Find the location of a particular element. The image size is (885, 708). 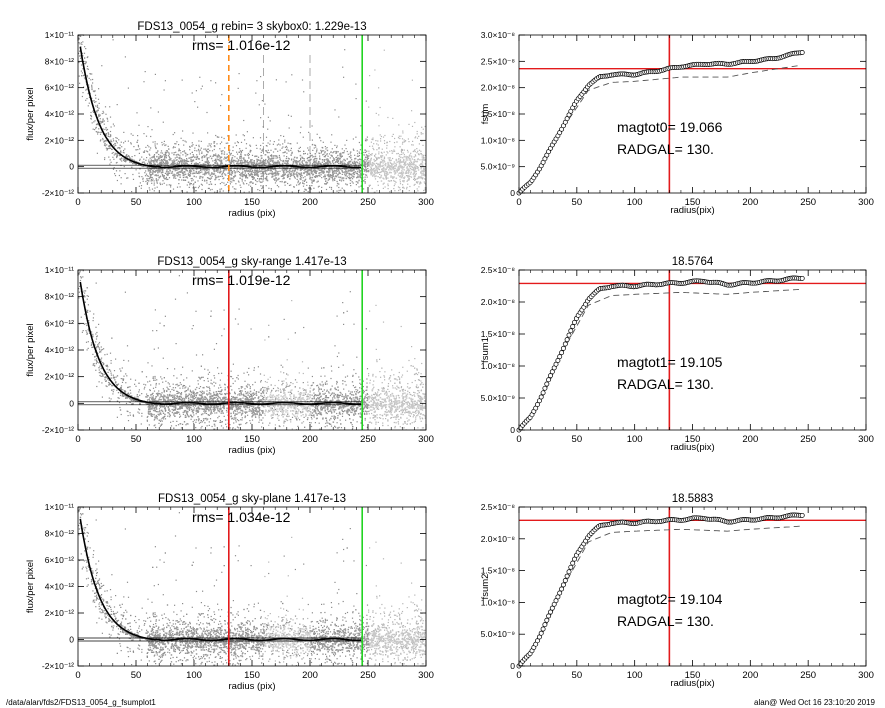

magnitude-text: magtot2= 19.104 is located at coordinates (670, 599).